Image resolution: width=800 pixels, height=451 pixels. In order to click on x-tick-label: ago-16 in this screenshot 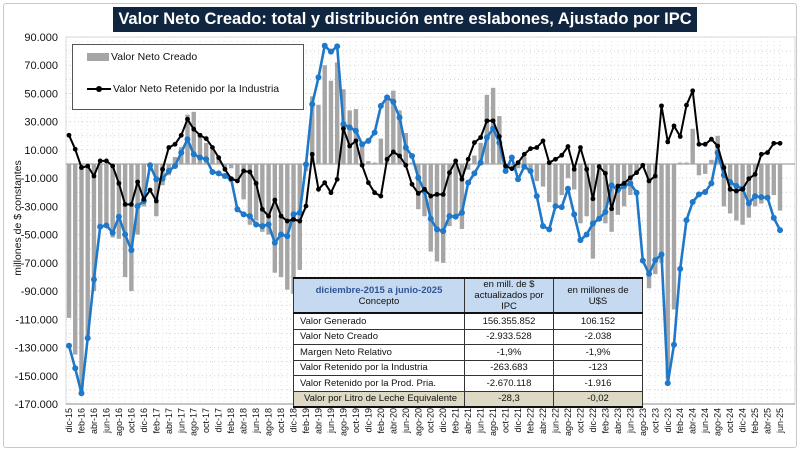, I will do `click(119, 422)`.